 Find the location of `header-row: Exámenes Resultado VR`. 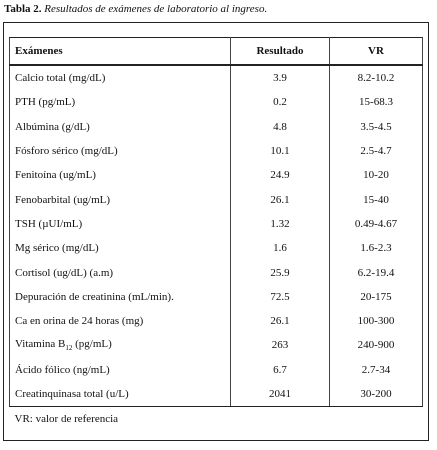

header-row: Exámenes Resultado VR is located at coordinates (216, 51).